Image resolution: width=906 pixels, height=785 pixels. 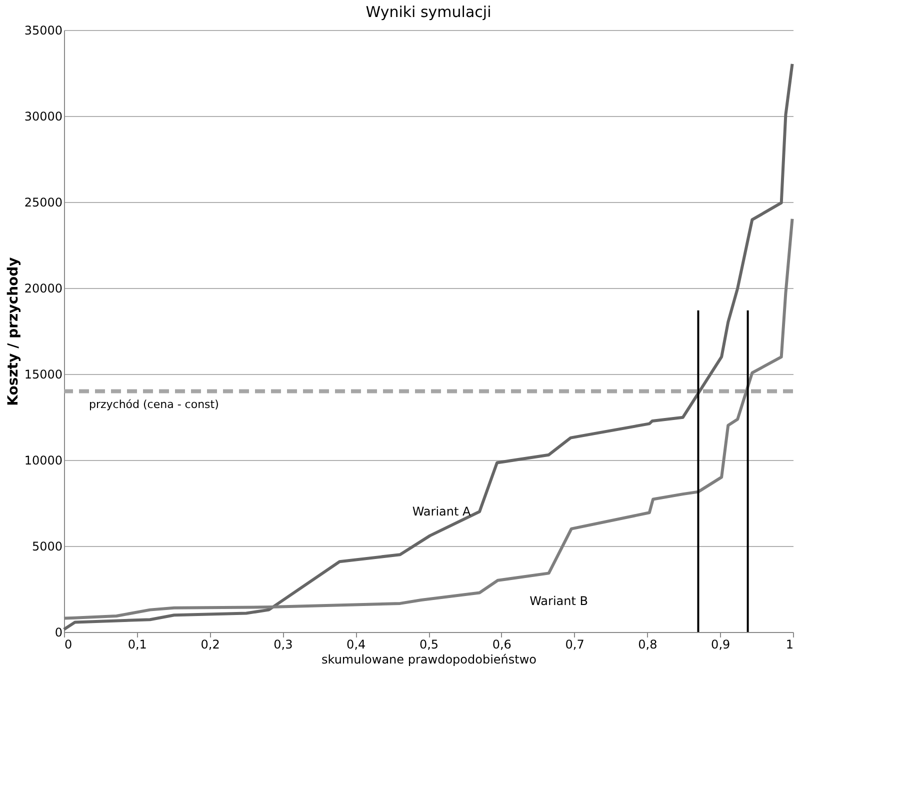 What do you see at coordinates (429, 645) in the screenshot?
I see `x-tick-label: 0,5` at bounding box center [429, 645].